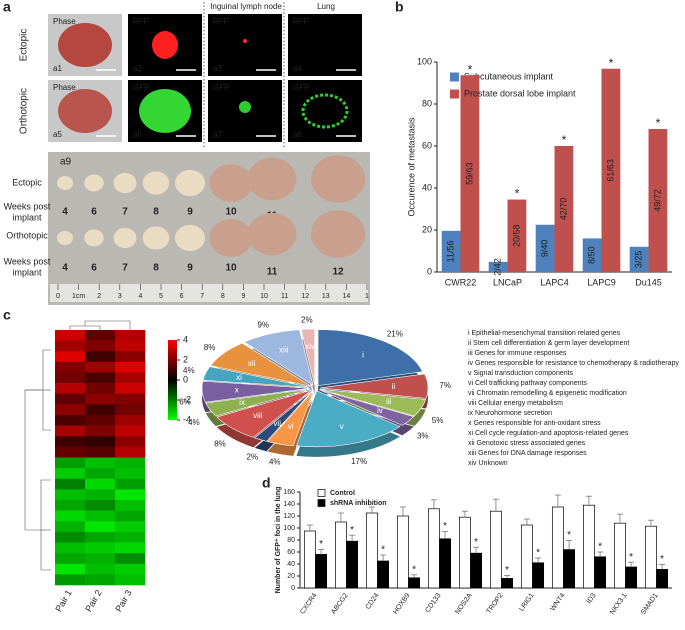  What do you see at coordinates (209, 293) in the screenshot?
I see `ruler` at bounding box center [209, 293].